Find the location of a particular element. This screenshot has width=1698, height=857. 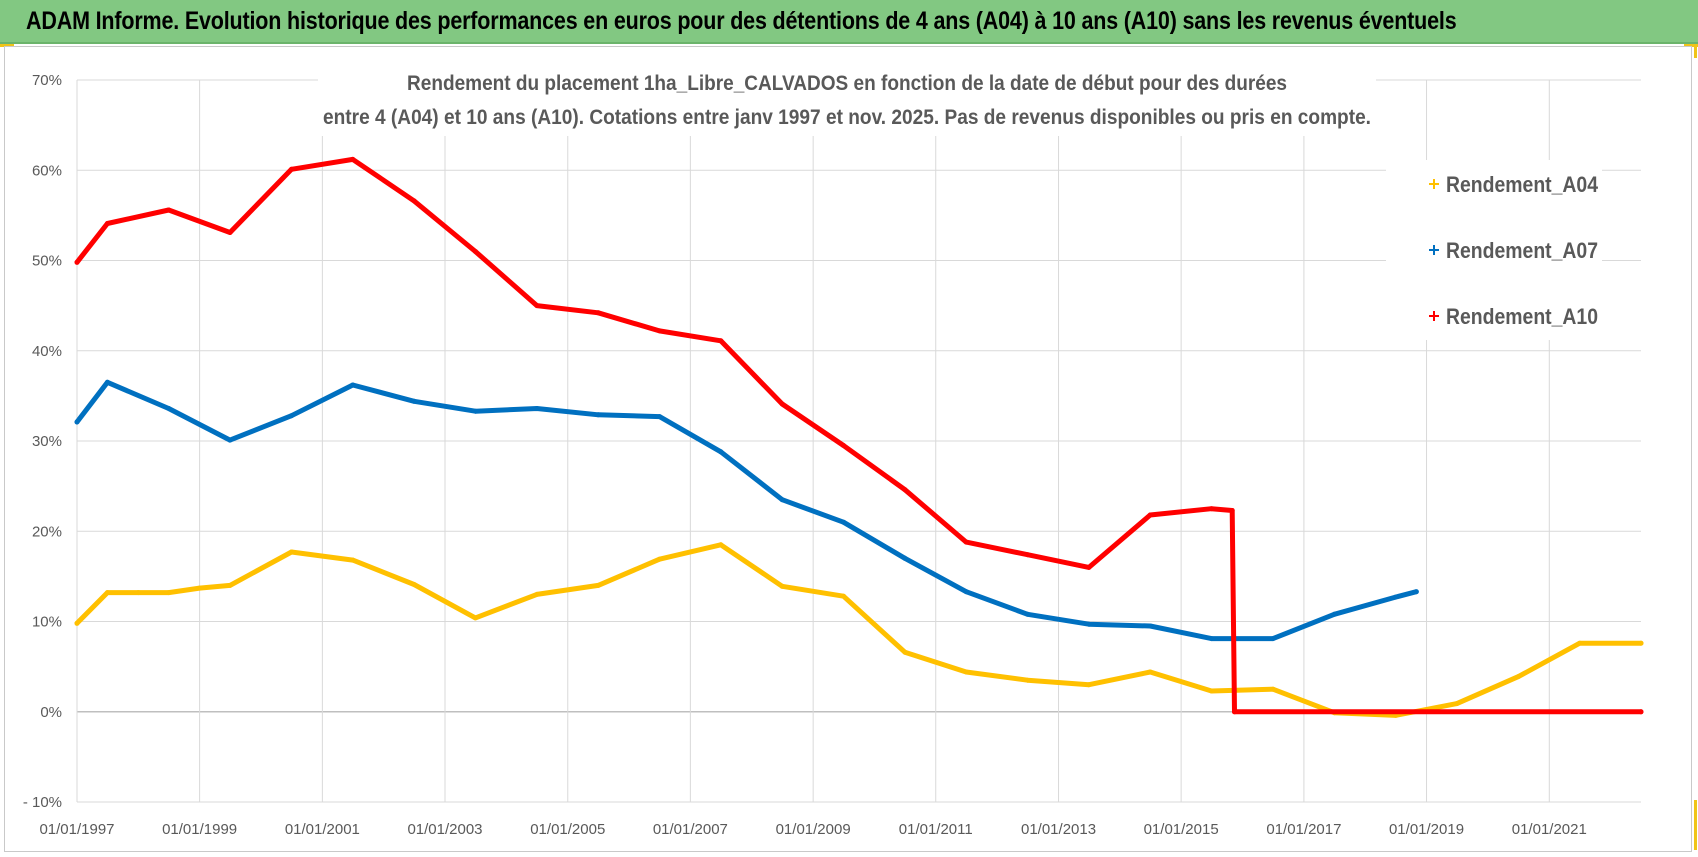

x-tick-label: 01/01/2003 is located at coordinates (444, 829).